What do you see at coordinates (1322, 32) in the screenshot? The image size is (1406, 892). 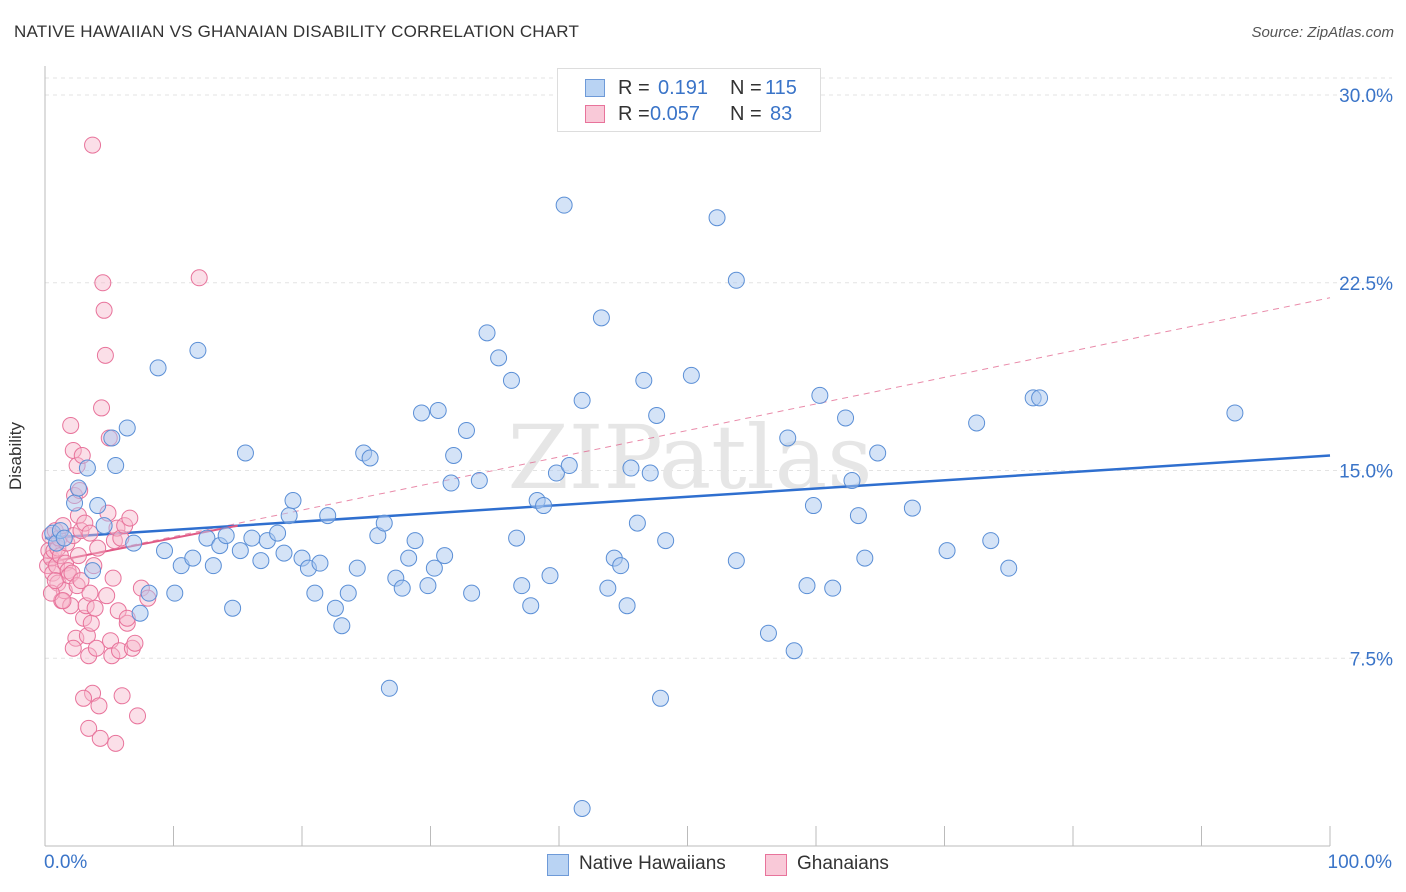 I see `source-label: Source: ZipAtlas.com` at bounding box center [1322, 32].